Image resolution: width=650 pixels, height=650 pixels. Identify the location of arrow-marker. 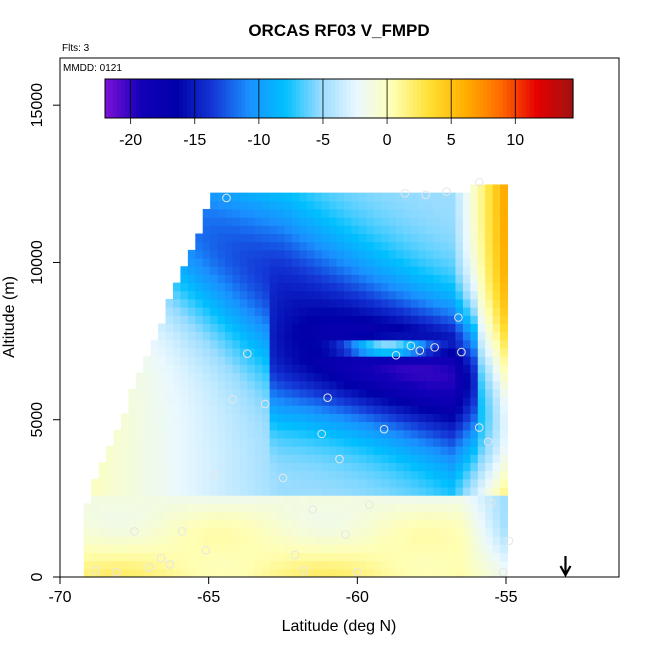
(565, 567).